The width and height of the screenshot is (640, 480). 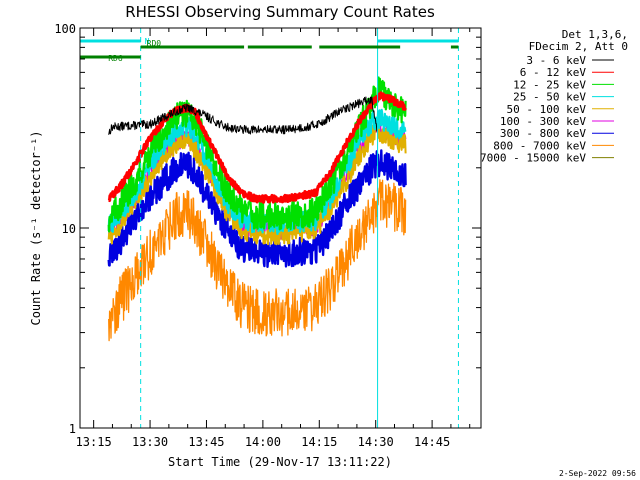 I want to click on legend-entry-label: 50 - 100 keV, so click(x=547, y=109).